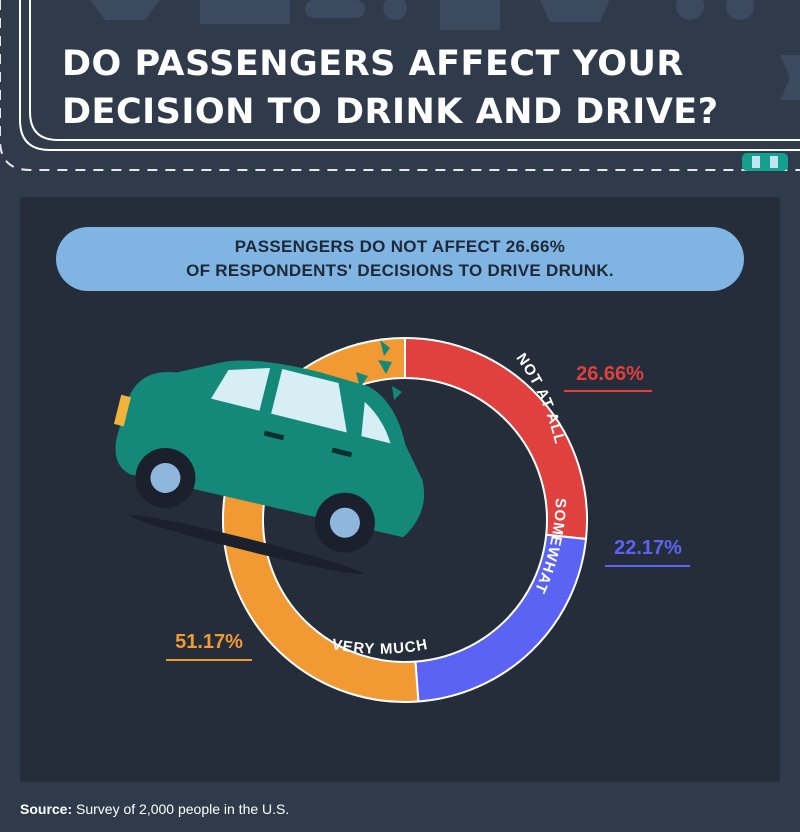  Describe the element at coordinates (765, 162) in the screenshot. I see `small-car-icon` at that location.